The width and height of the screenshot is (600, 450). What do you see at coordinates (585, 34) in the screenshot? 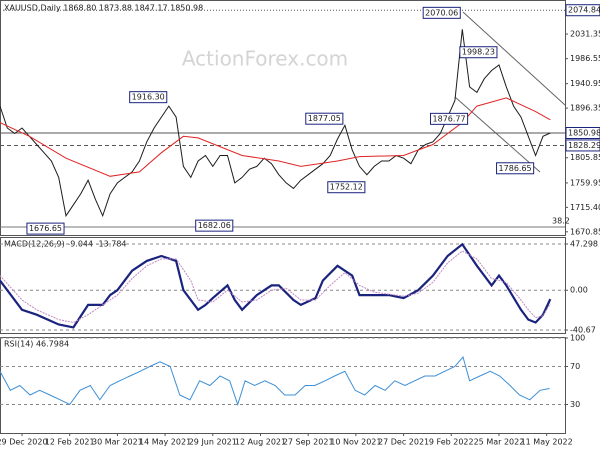
I see `y-tick-label: 2031.35` at bounding box center [585, 34].